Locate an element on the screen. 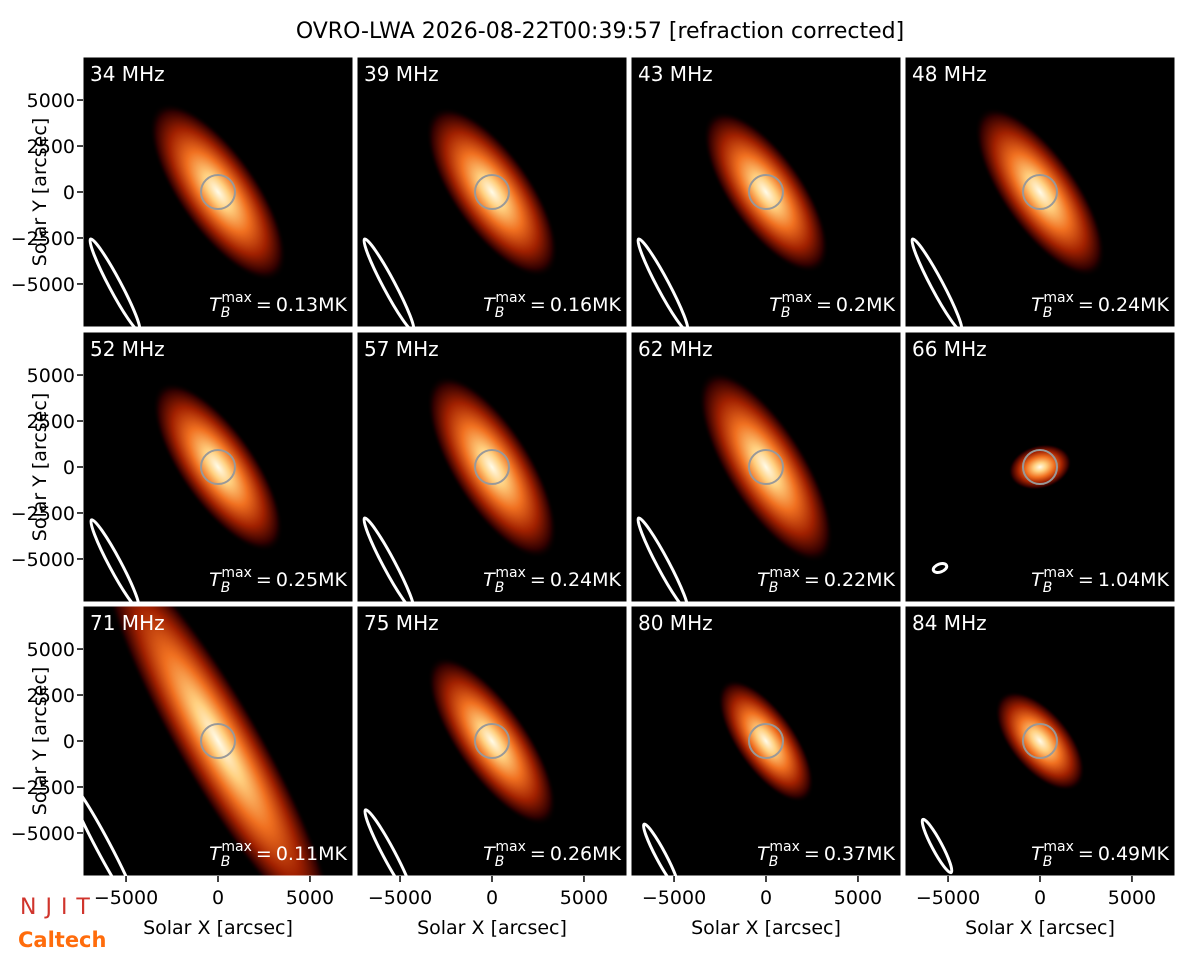 The height and width of the screenshot is (975, 1200). tb-max-value: 0.13MK is located at coordinates (312, 305).